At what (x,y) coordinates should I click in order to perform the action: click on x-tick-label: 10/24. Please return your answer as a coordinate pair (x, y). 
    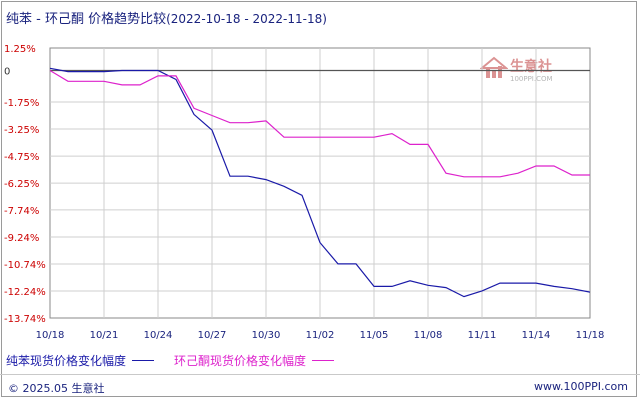
    Looking at the image, I should click on (158, 335).